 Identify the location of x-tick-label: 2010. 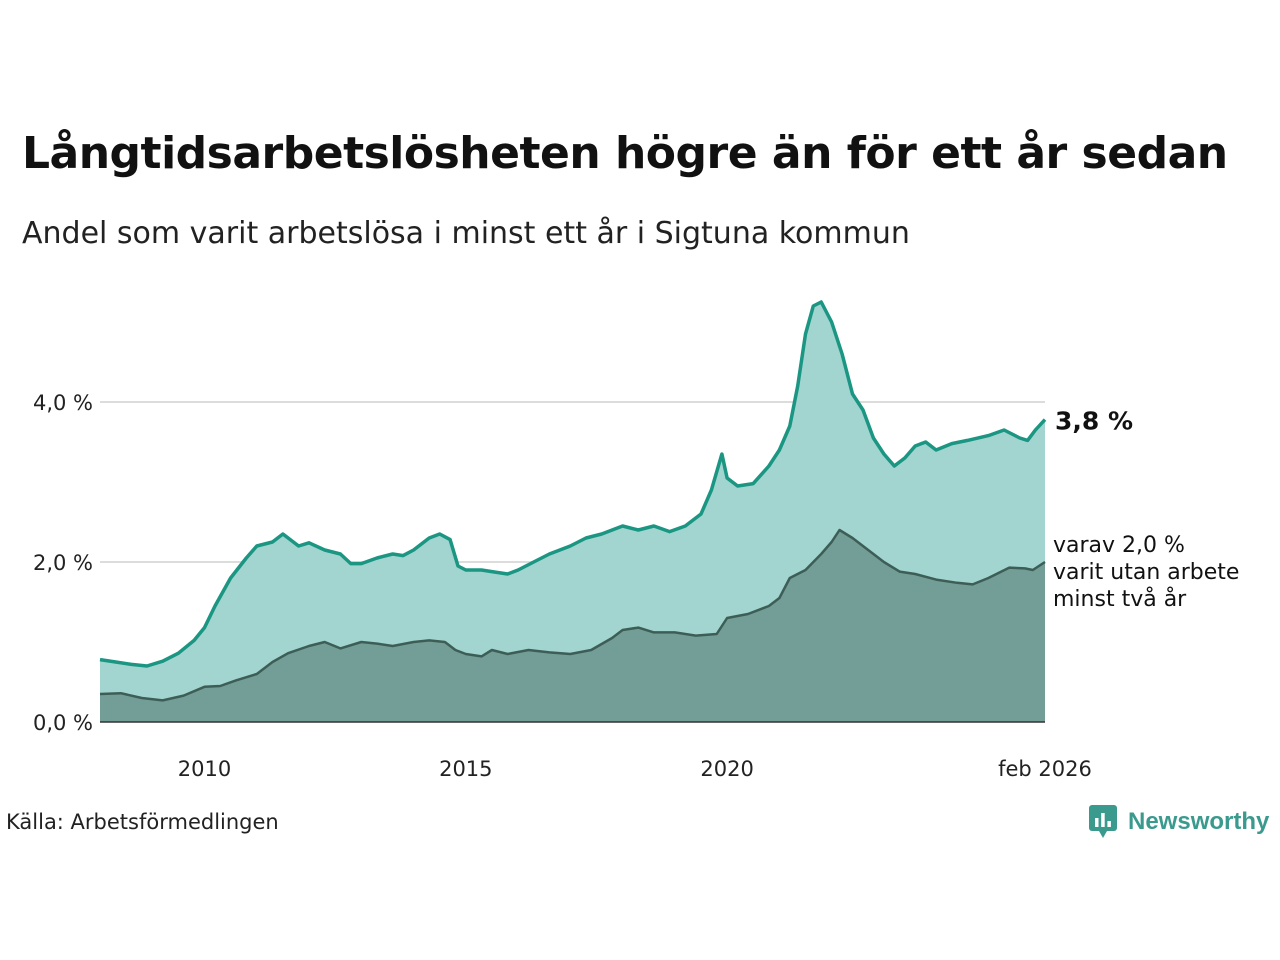
(204, 769).